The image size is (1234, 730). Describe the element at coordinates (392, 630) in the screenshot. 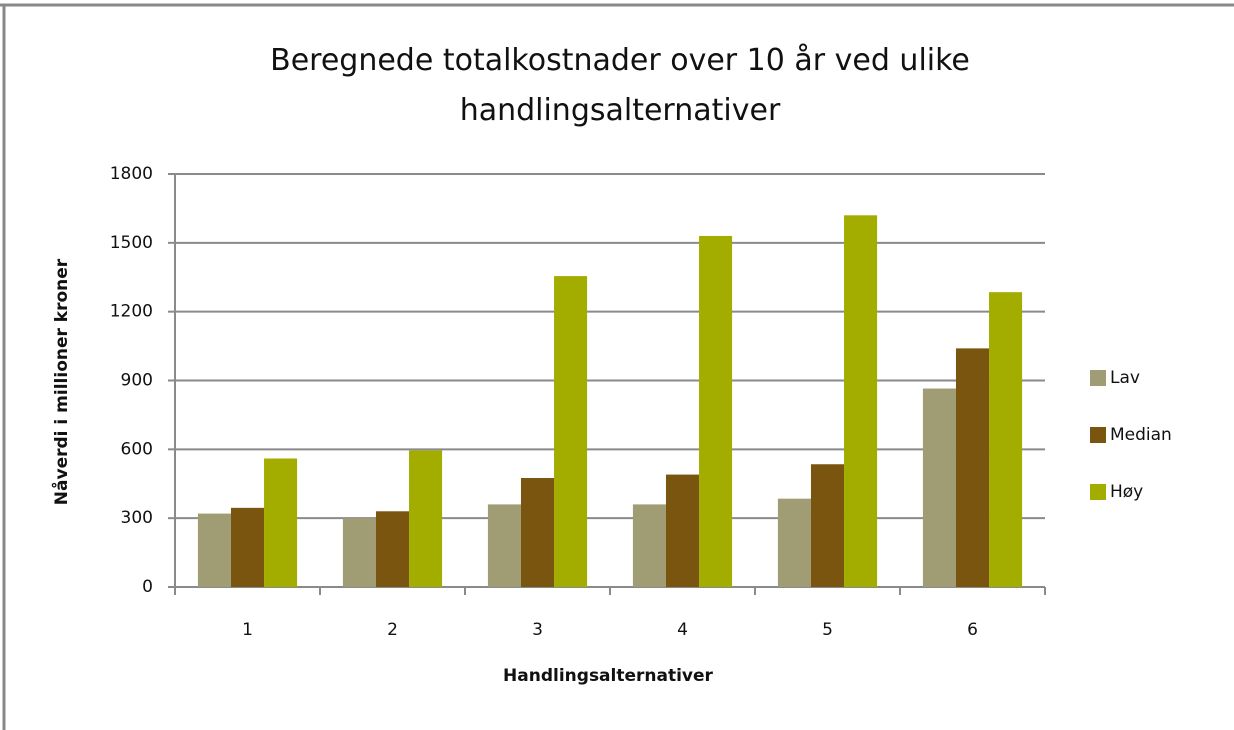

I see `x-tick-label: 2` at that location.